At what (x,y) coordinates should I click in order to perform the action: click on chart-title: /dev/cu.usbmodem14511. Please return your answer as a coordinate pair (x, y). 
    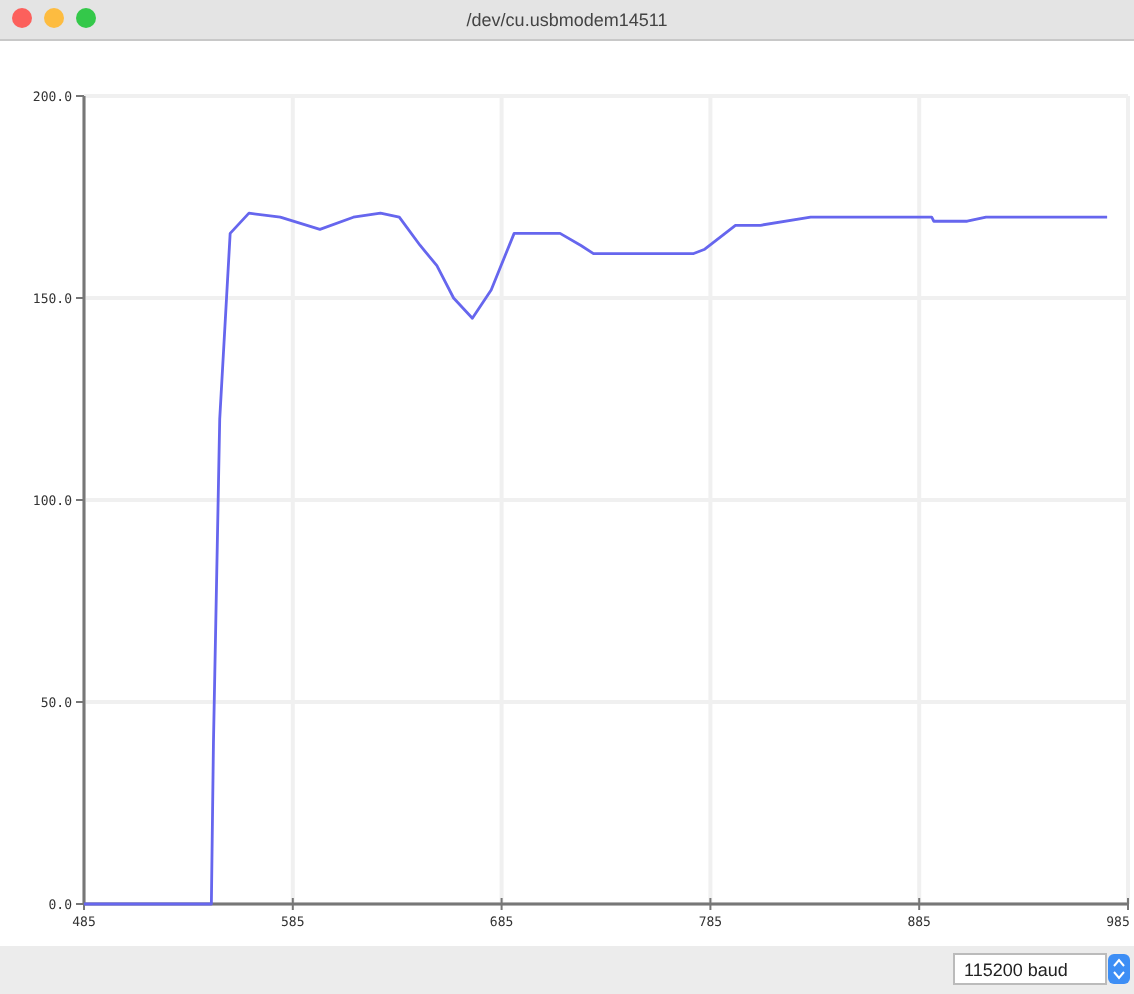
    Looking at the image, I should click on (567, 20).